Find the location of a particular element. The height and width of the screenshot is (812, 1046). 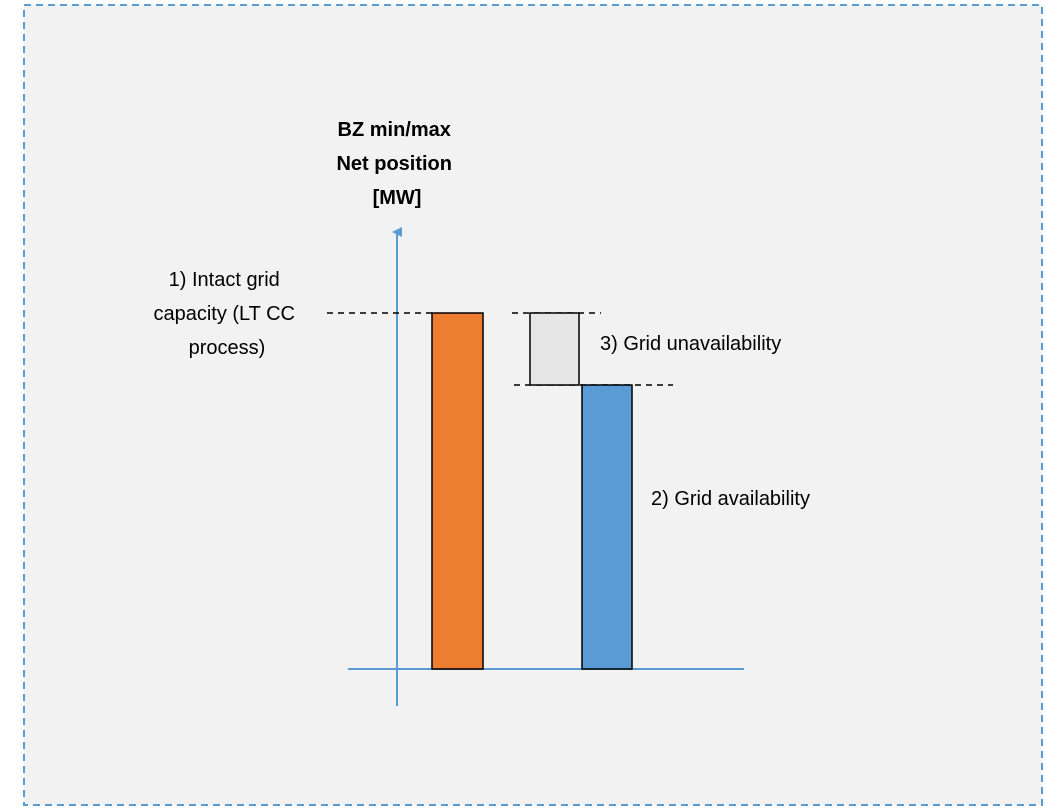

grid-availability-bar is located at coordinates (607, 527).